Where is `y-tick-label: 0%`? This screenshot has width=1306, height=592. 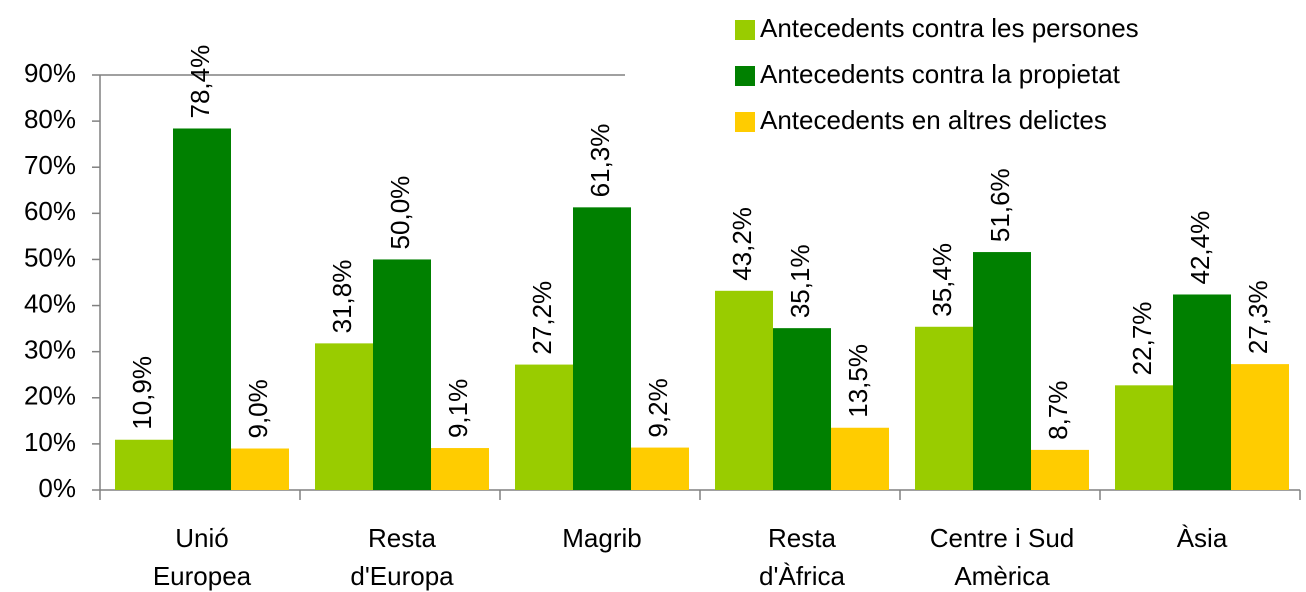
y-tick-label: 0% is located at coordinates (57, 488).